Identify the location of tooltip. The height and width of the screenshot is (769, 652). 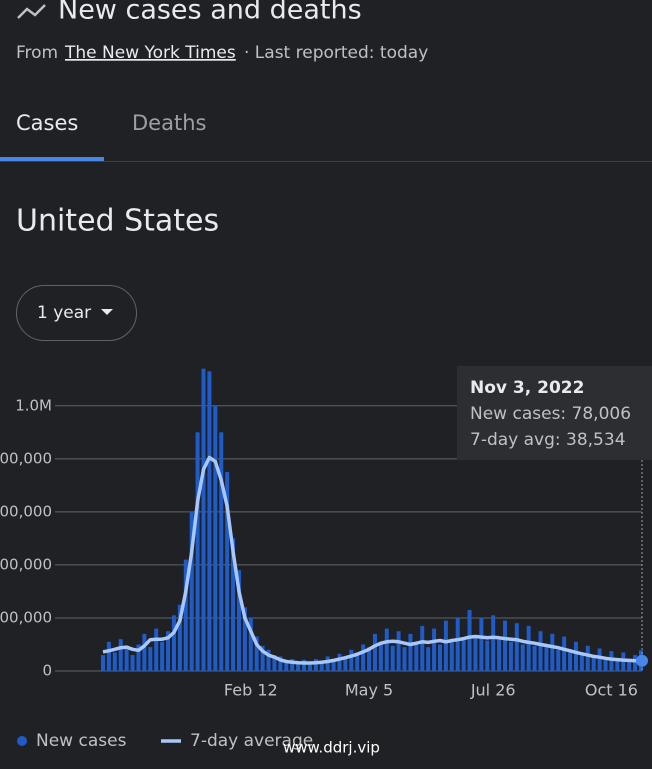
(554, 413).